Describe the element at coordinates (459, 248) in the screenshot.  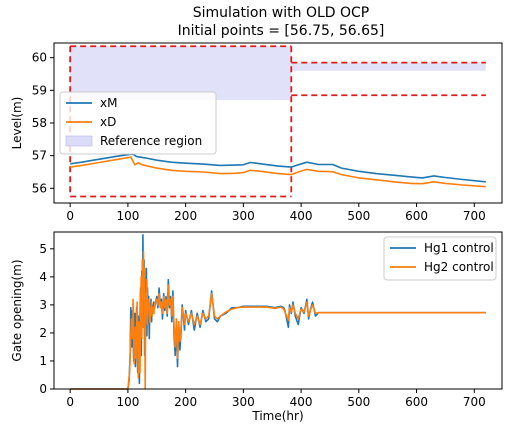
I see `legend-label: Hg1 control` at that location.